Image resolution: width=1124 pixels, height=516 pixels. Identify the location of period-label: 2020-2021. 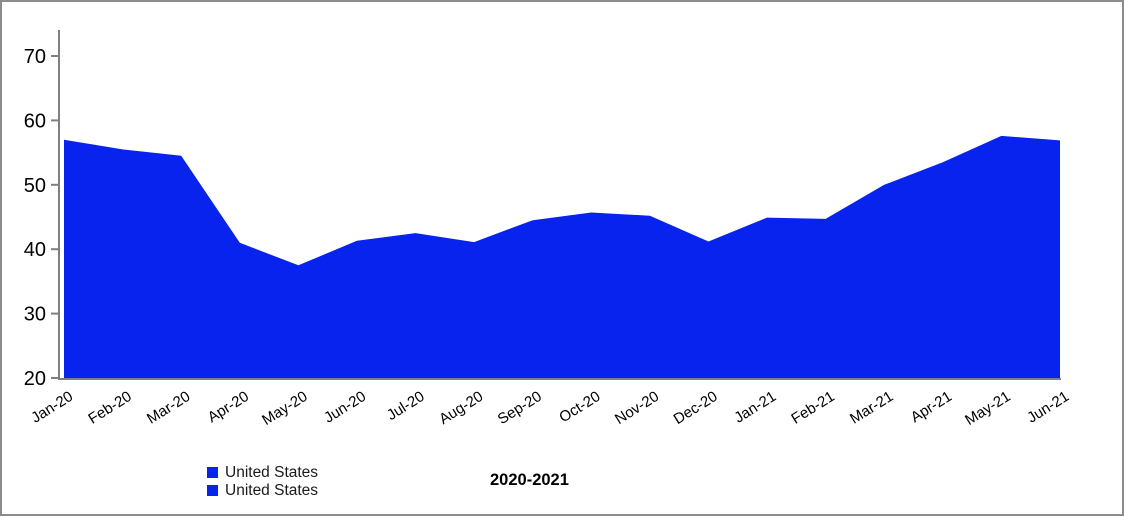
(529, 480).